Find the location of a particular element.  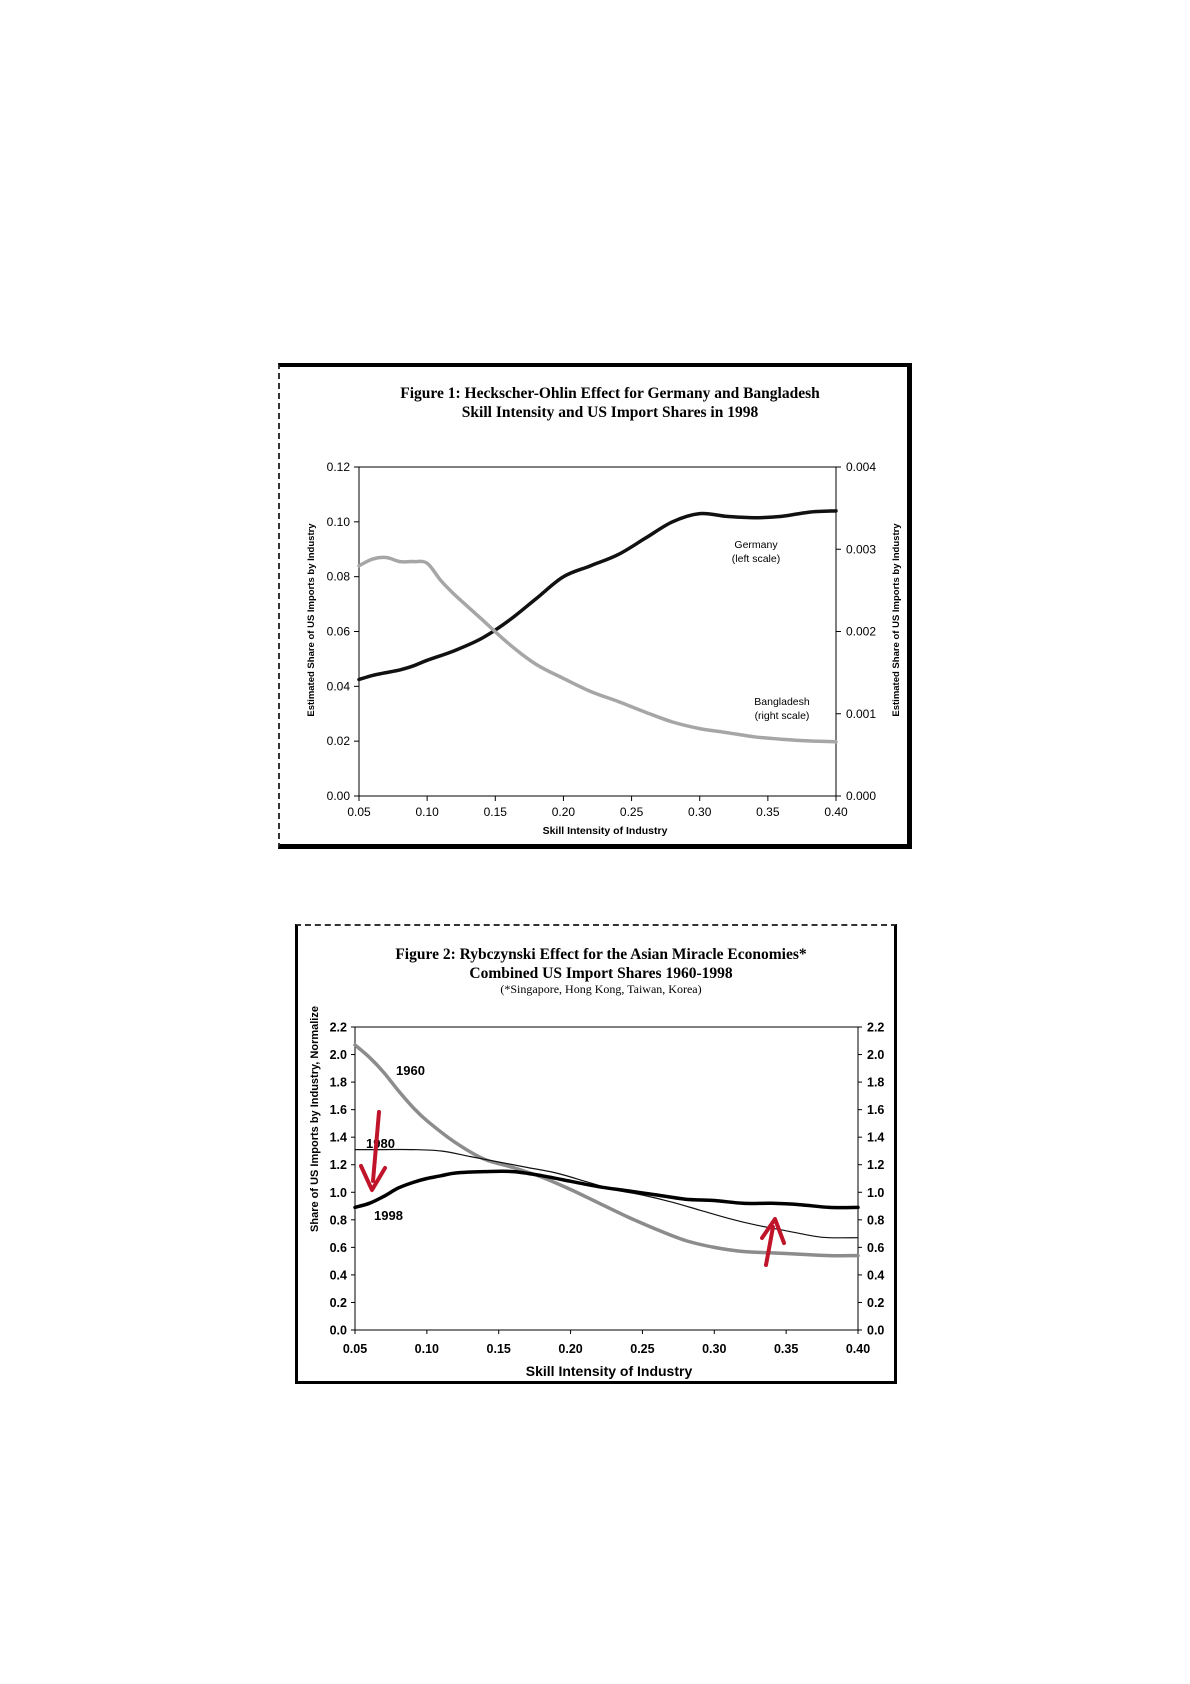

series-line-bangladesh is located at coordinates (597, 649).